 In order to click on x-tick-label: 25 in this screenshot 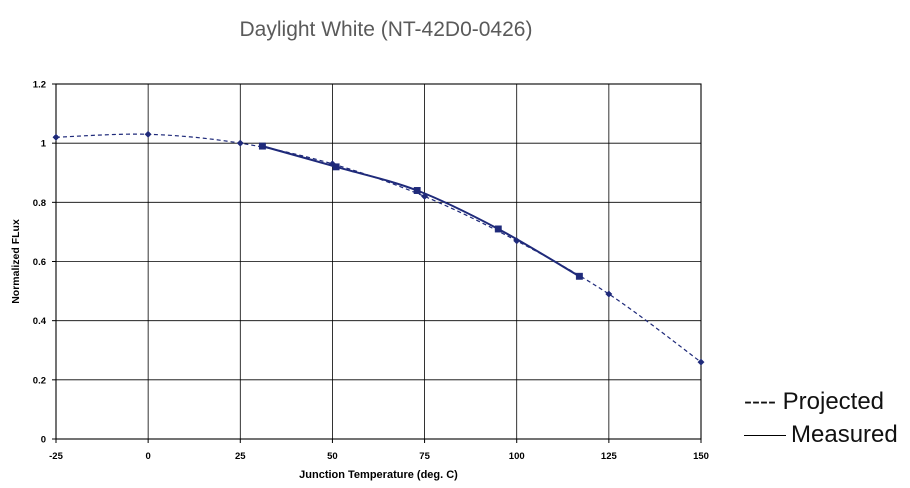, I will do `click(240, 456)`.